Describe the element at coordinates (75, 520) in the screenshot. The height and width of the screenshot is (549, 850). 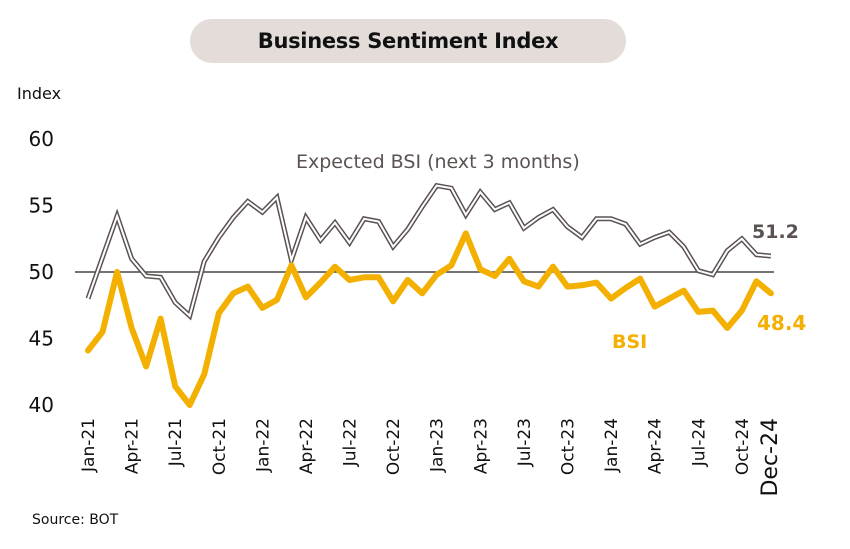
I see `source-note: Source: BOT` at that location.